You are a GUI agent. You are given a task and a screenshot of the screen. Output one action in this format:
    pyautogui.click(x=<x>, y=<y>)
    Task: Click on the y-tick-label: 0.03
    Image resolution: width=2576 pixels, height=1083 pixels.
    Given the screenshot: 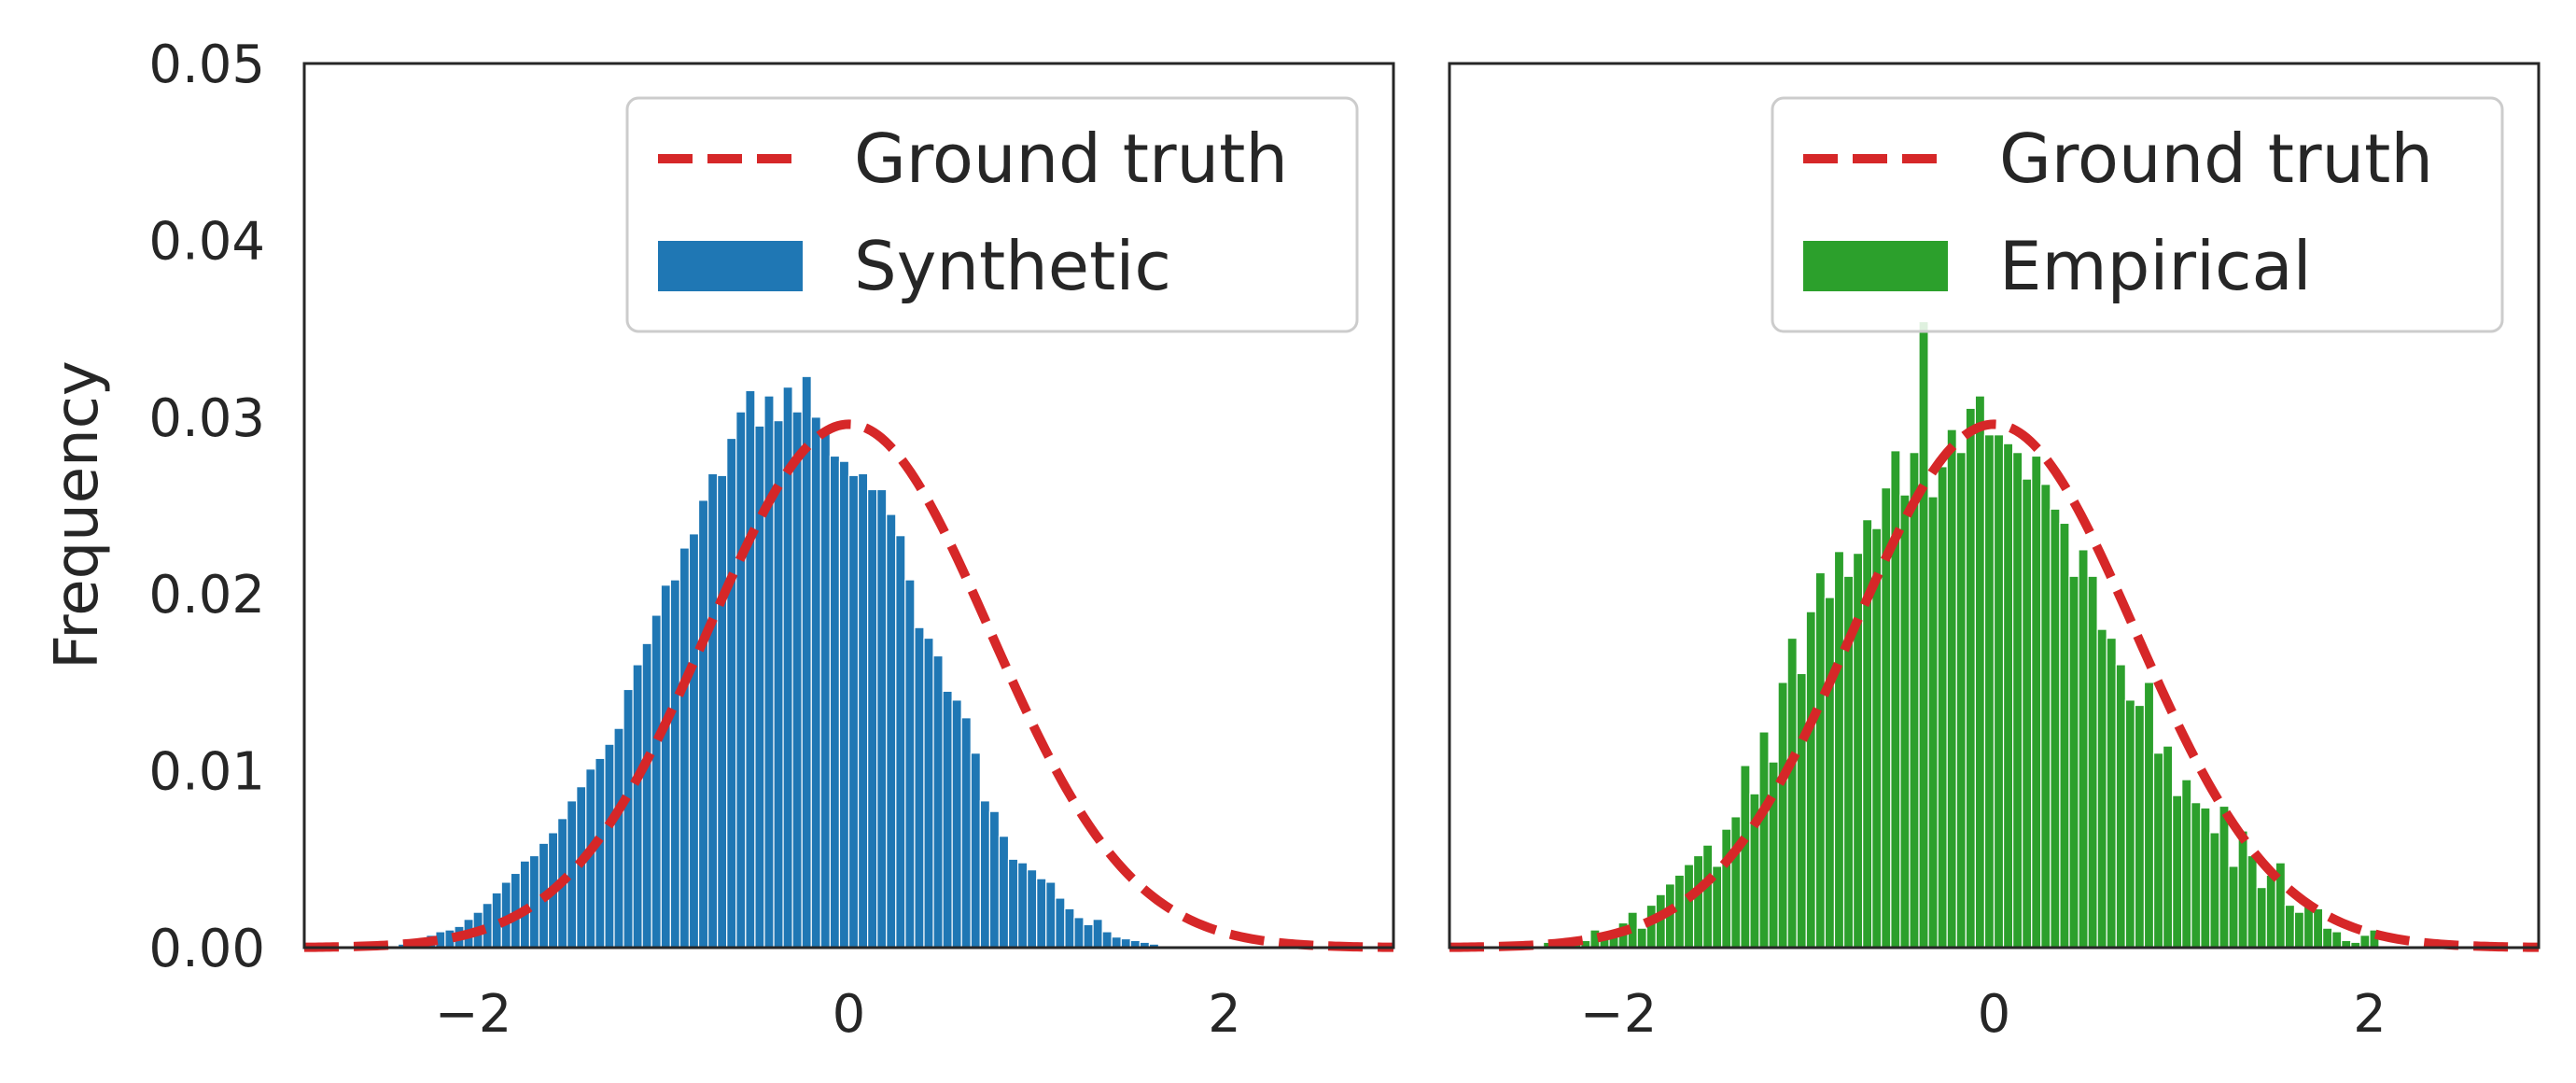 What is the action you would take?
    pyautogui.click(x=206, y=418)
    